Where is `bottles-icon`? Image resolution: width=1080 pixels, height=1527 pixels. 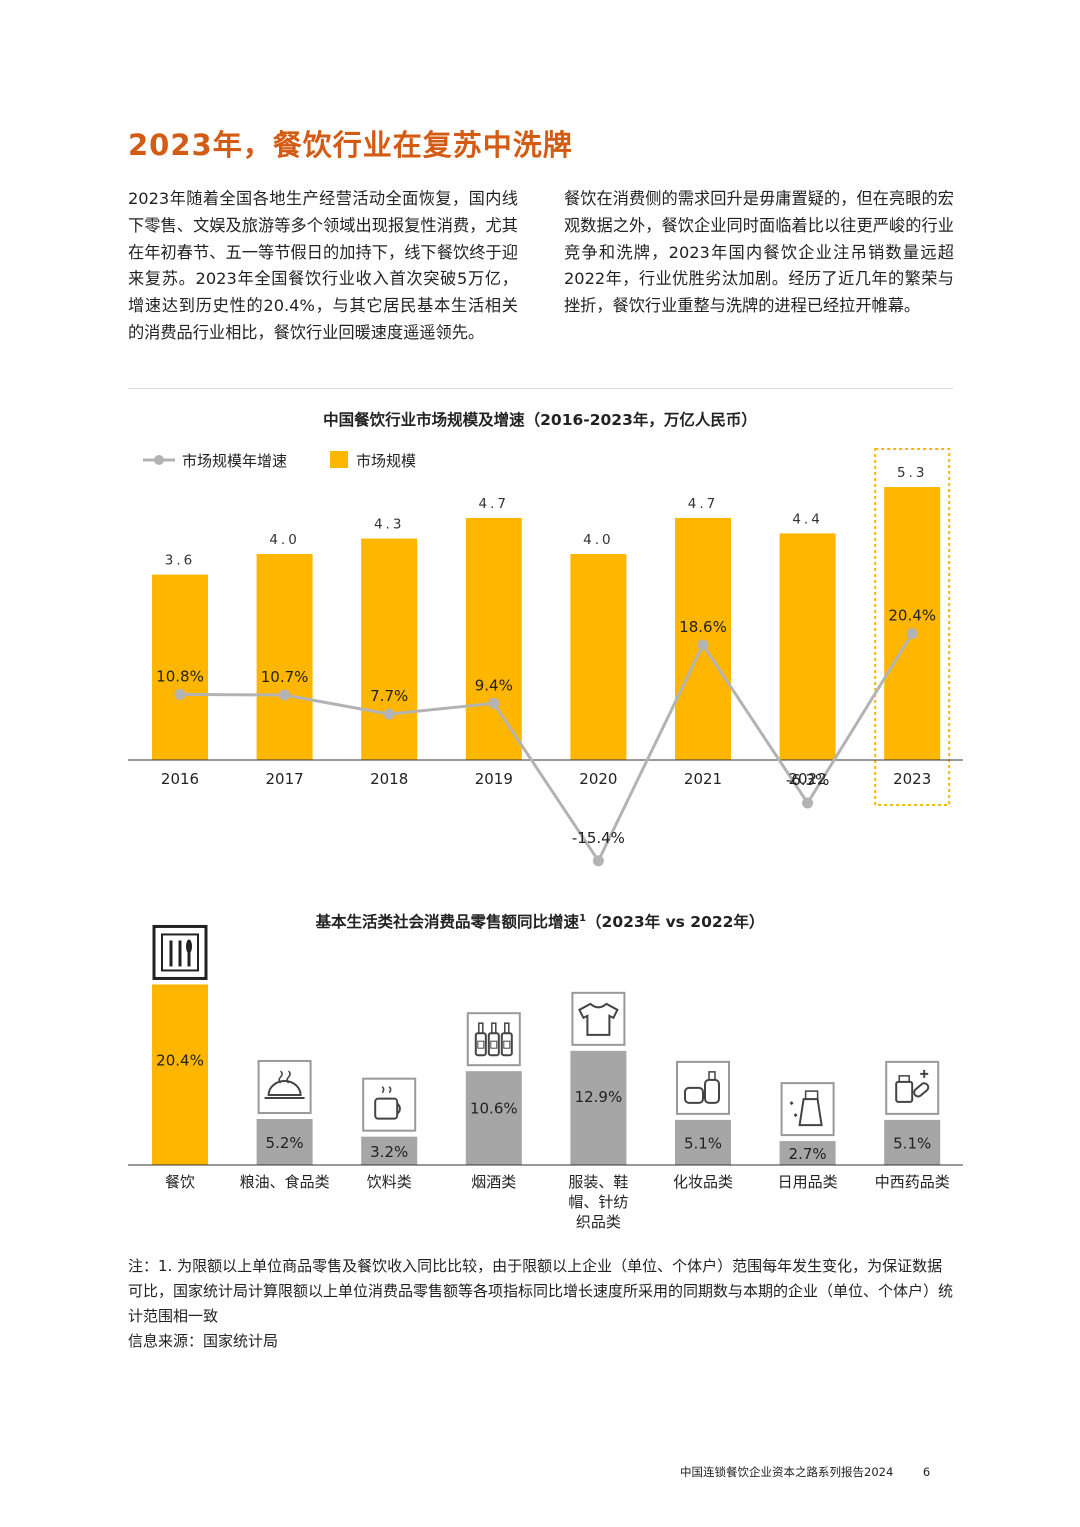
bottles-icon is located at coordinates (493, 1039).